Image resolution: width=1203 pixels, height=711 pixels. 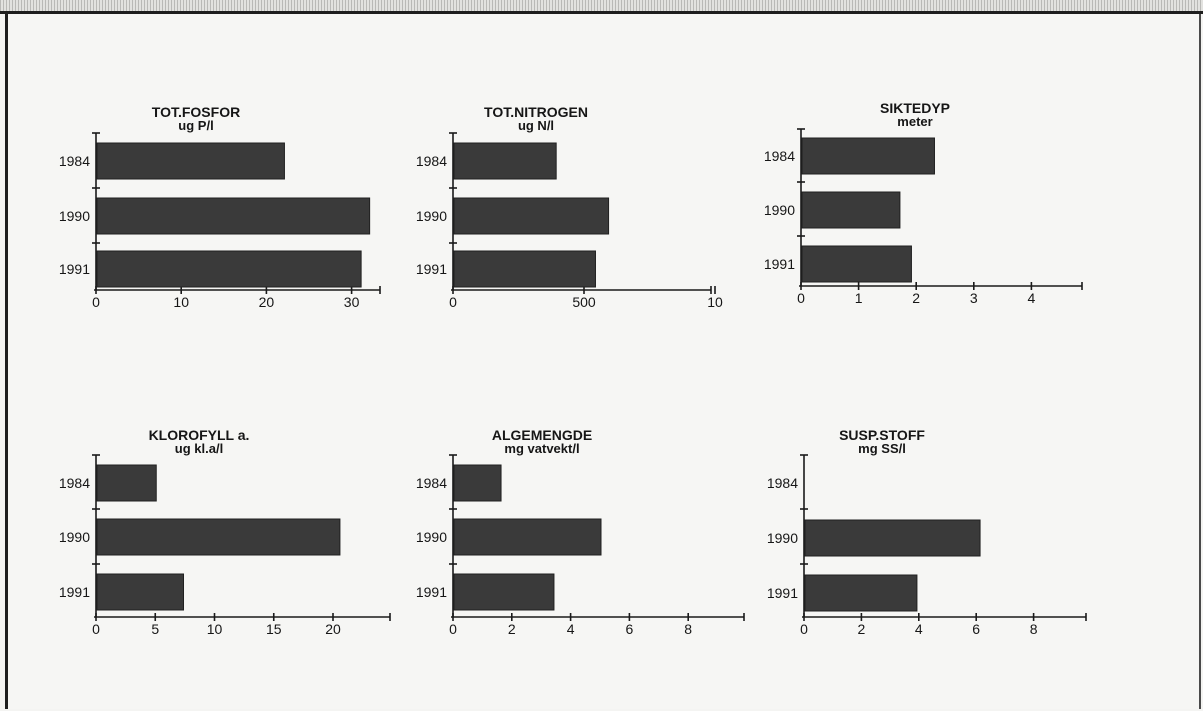 What do you see at coordinates (915, 108) in the screenshot?
I see `chart-title: SIKTEDYP` at bounding box center [915, 108].